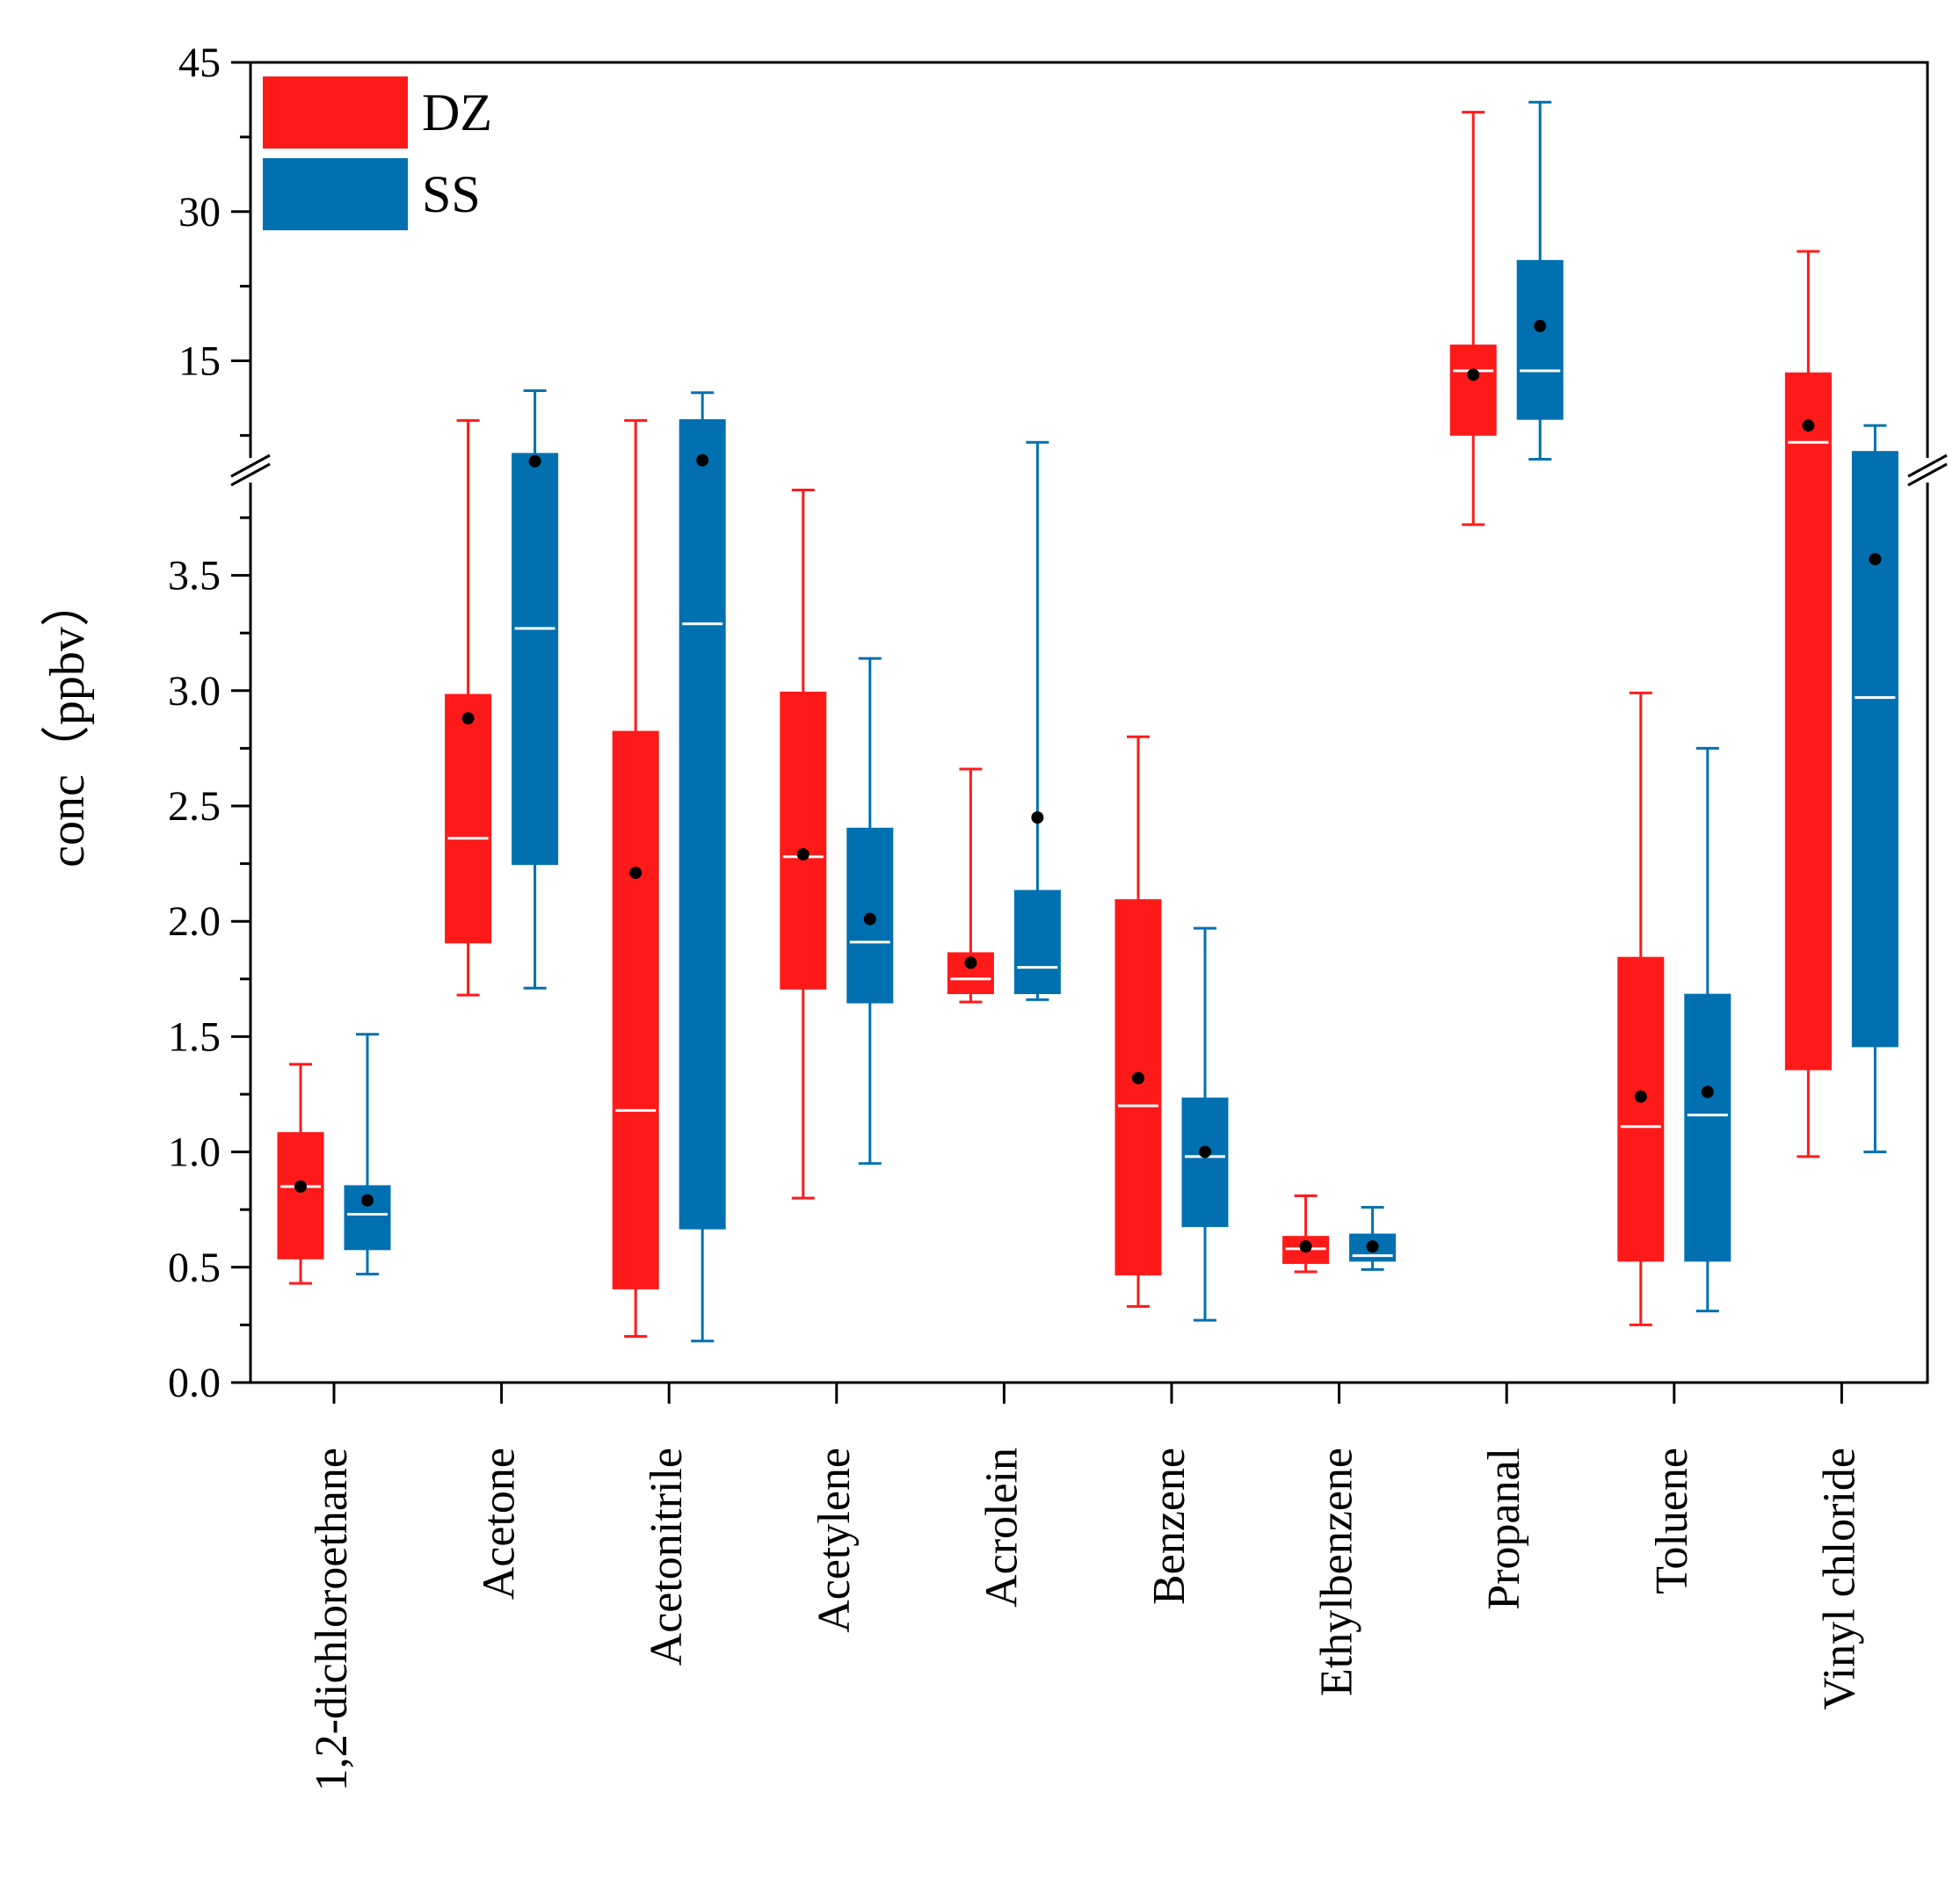 The image size is (1960, 1902). I want to click on y-axis-label: conc（ppbv）, so click(67, 722).